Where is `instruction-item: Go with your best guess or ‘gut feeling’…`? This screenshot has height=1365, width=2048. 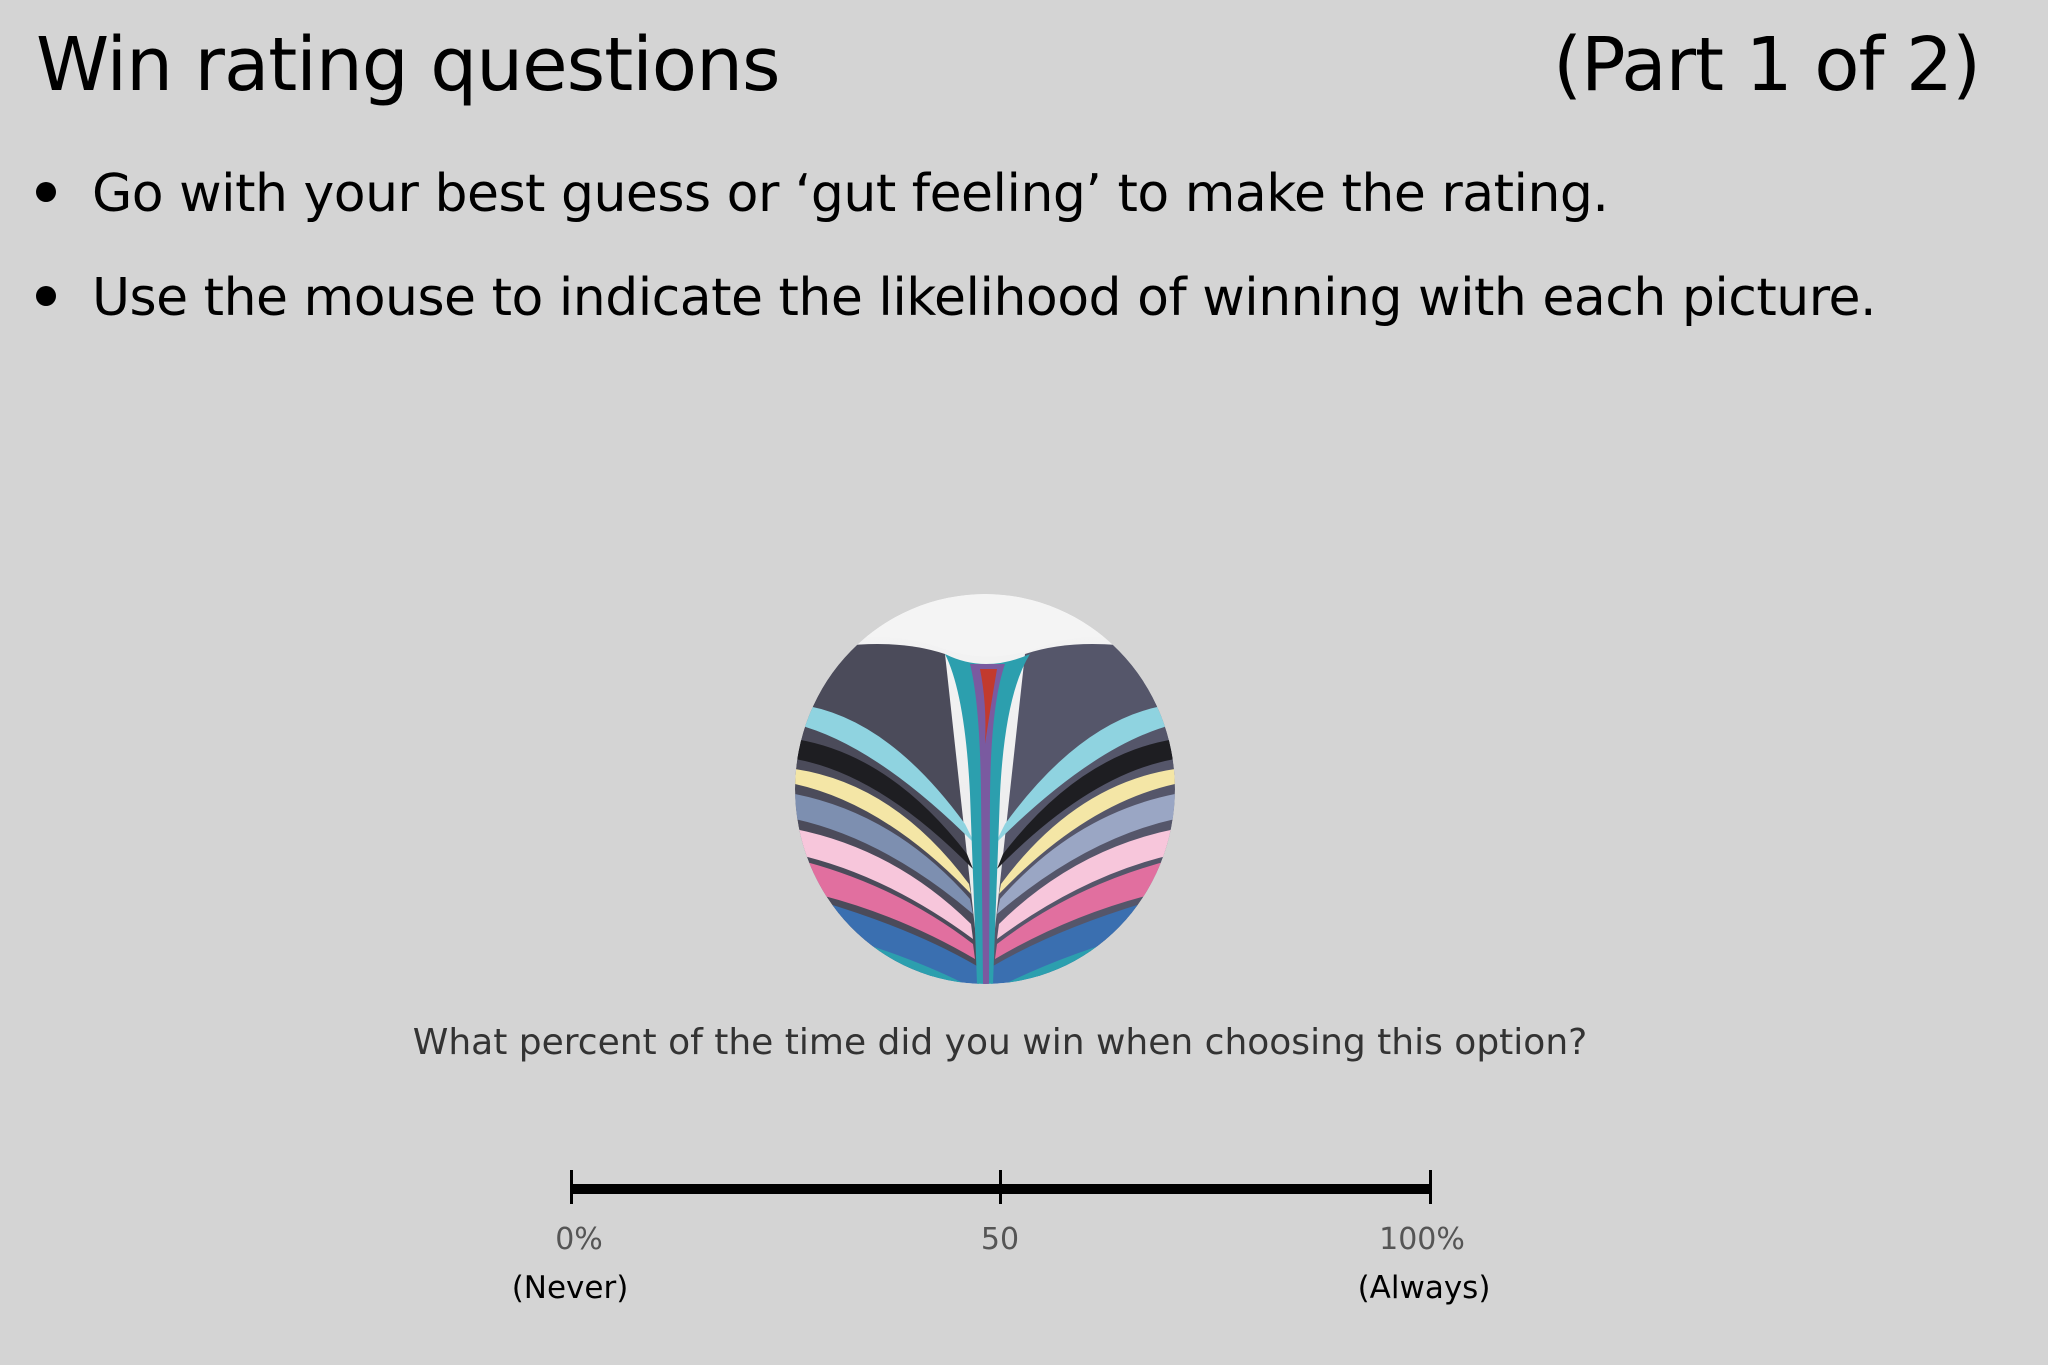 instruction-item: Go with your best guess or ‘gut feeling’… is located at coordinates (956, 194).